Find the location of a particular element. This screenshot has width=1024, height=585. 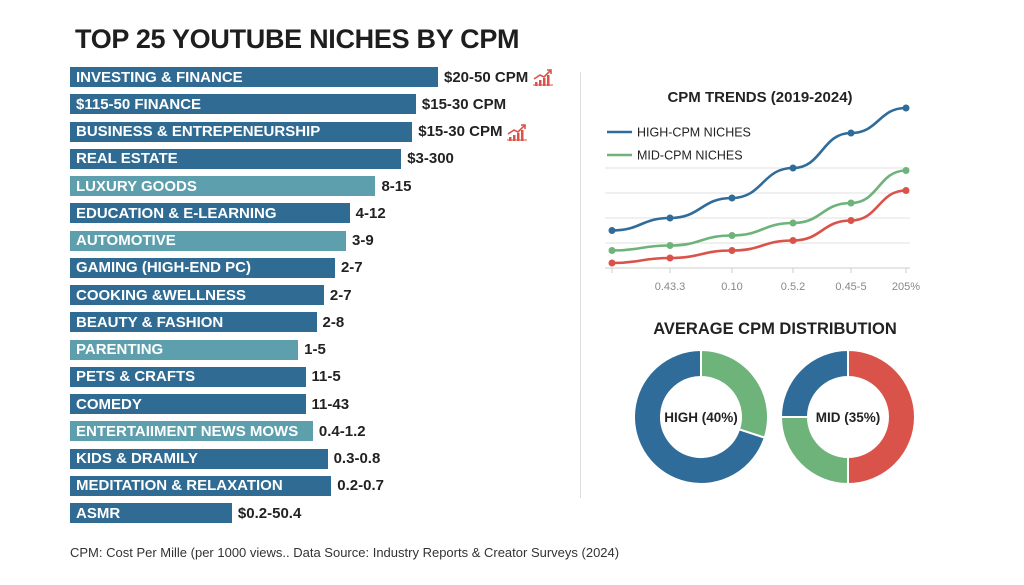

bar-row: PETS & CRAFTS 11-5 is located at coordinates (325, 376).